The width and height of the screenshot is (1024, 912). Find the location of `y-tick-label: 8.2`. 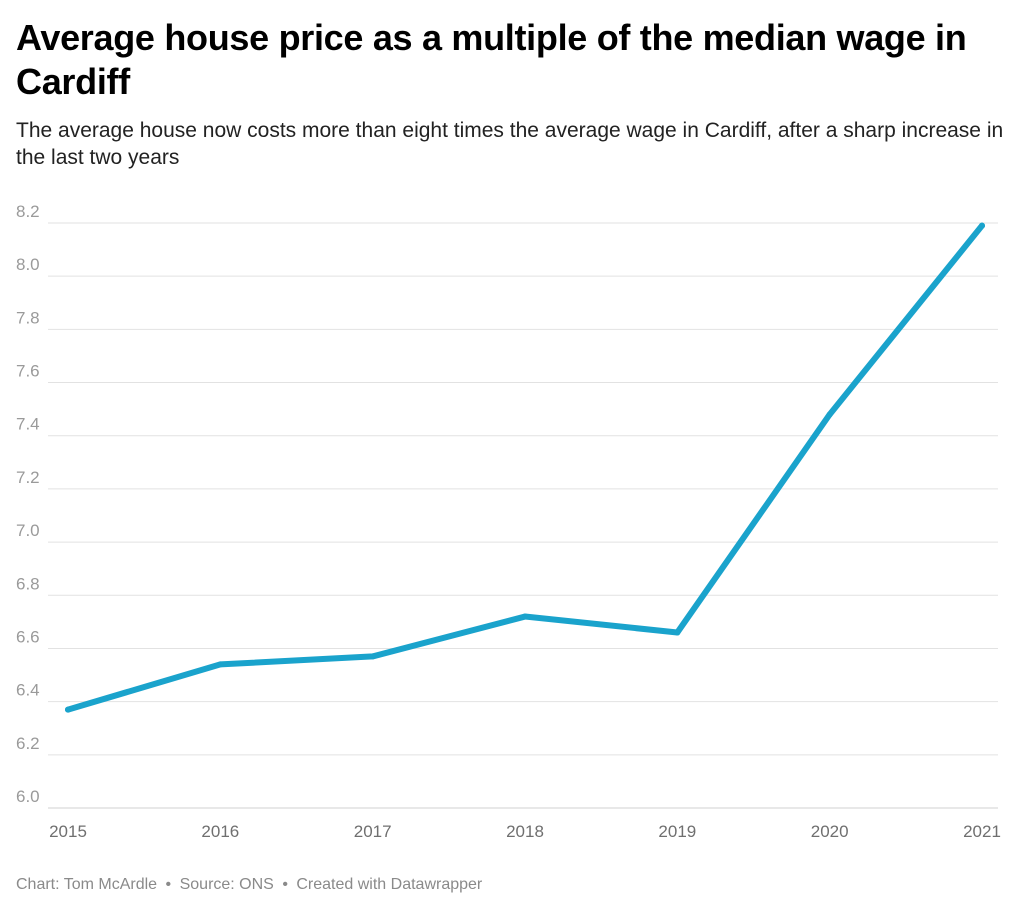

y-tick-label: 8.2 is located at coordinates (28, 211).